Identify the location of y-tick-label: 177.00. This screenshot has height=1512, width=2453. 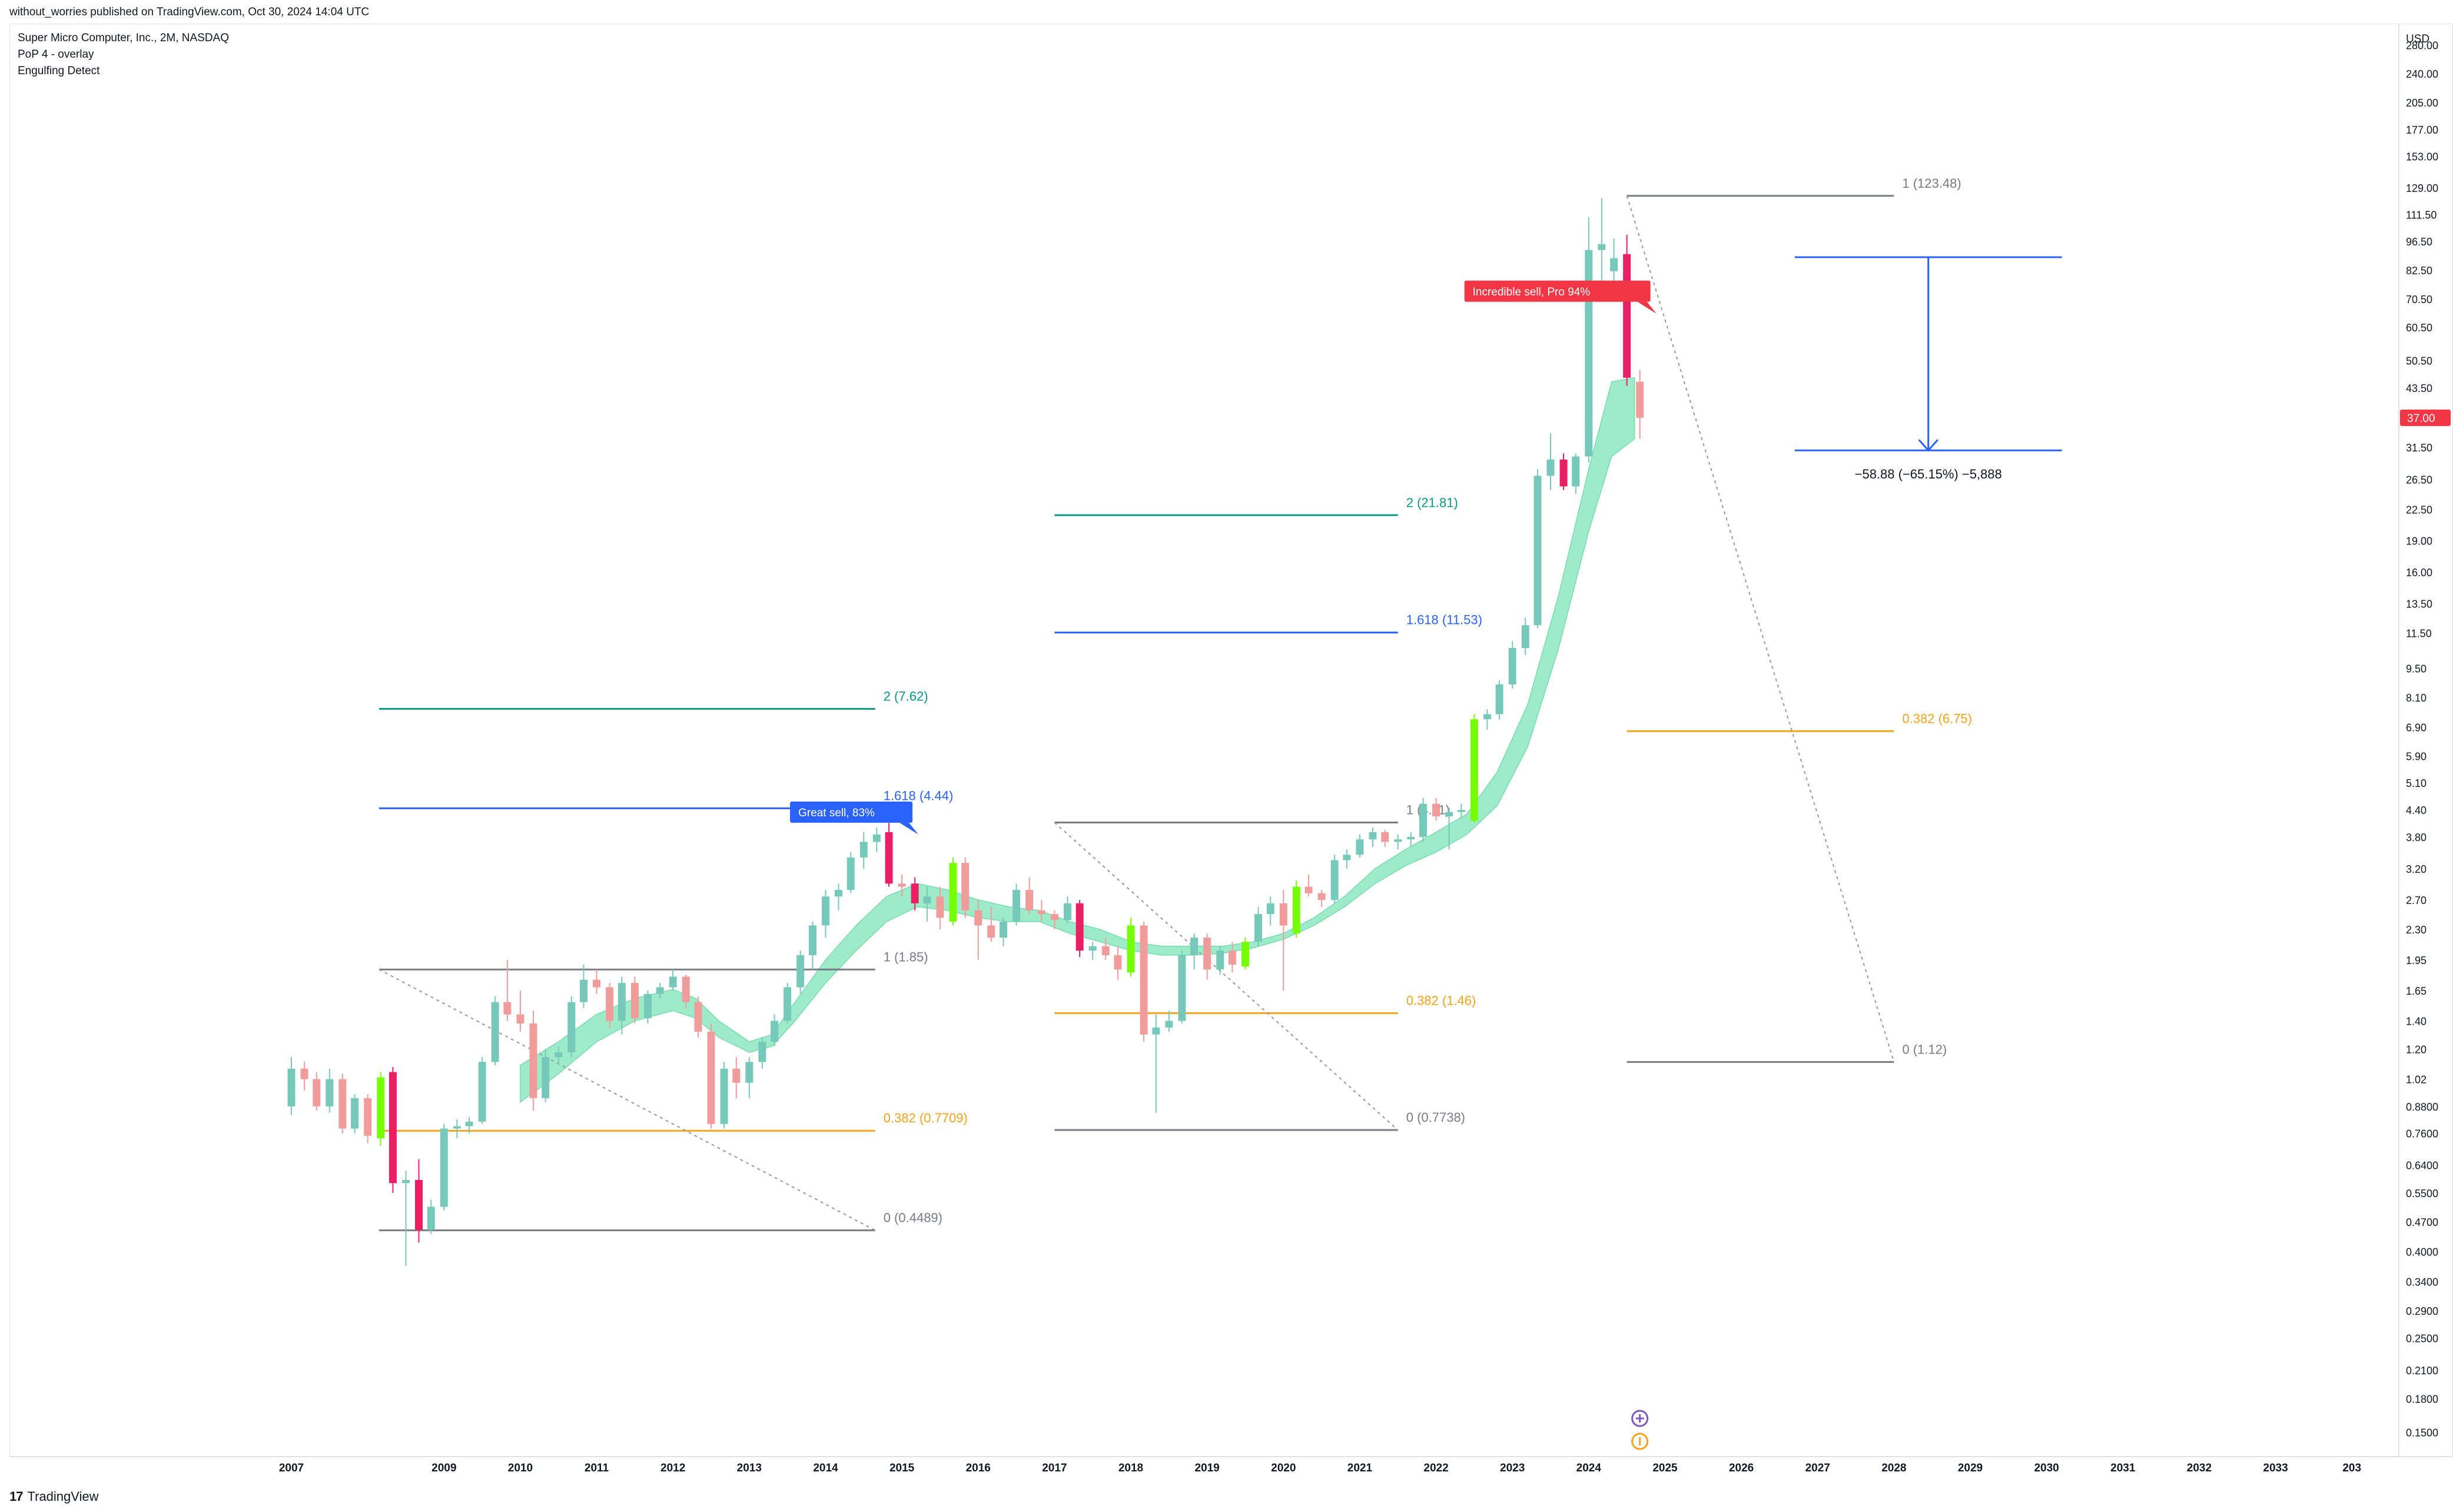
(2422, 130).